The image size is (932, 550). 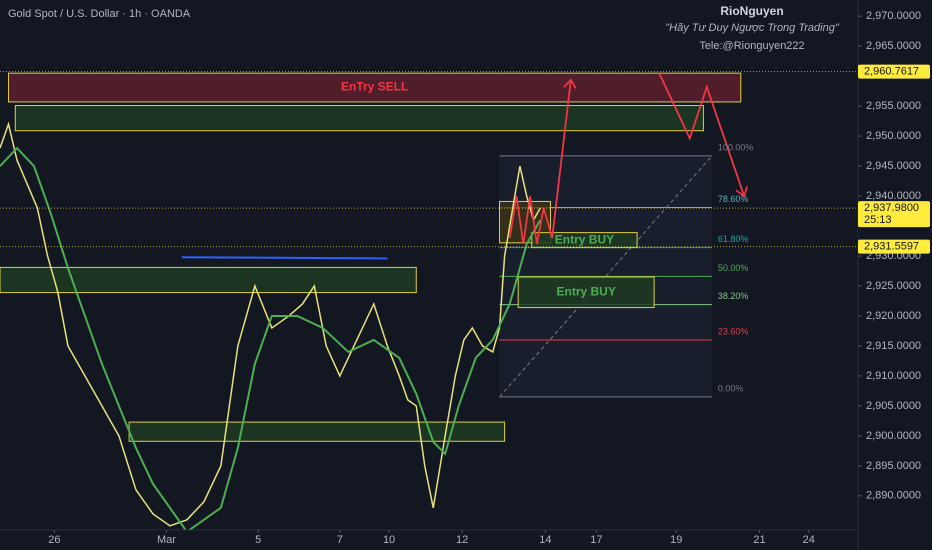 I want to click on trendline, so click(x=284, y=258).